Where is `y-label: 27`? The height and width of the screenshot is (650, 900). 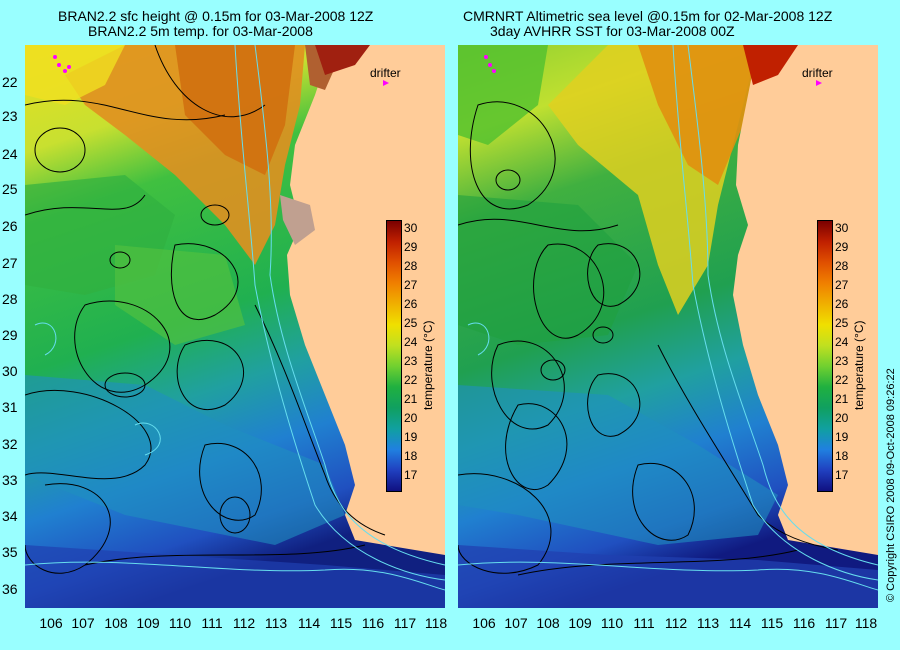 y-label: 27 is located at coordinates (10, 263).